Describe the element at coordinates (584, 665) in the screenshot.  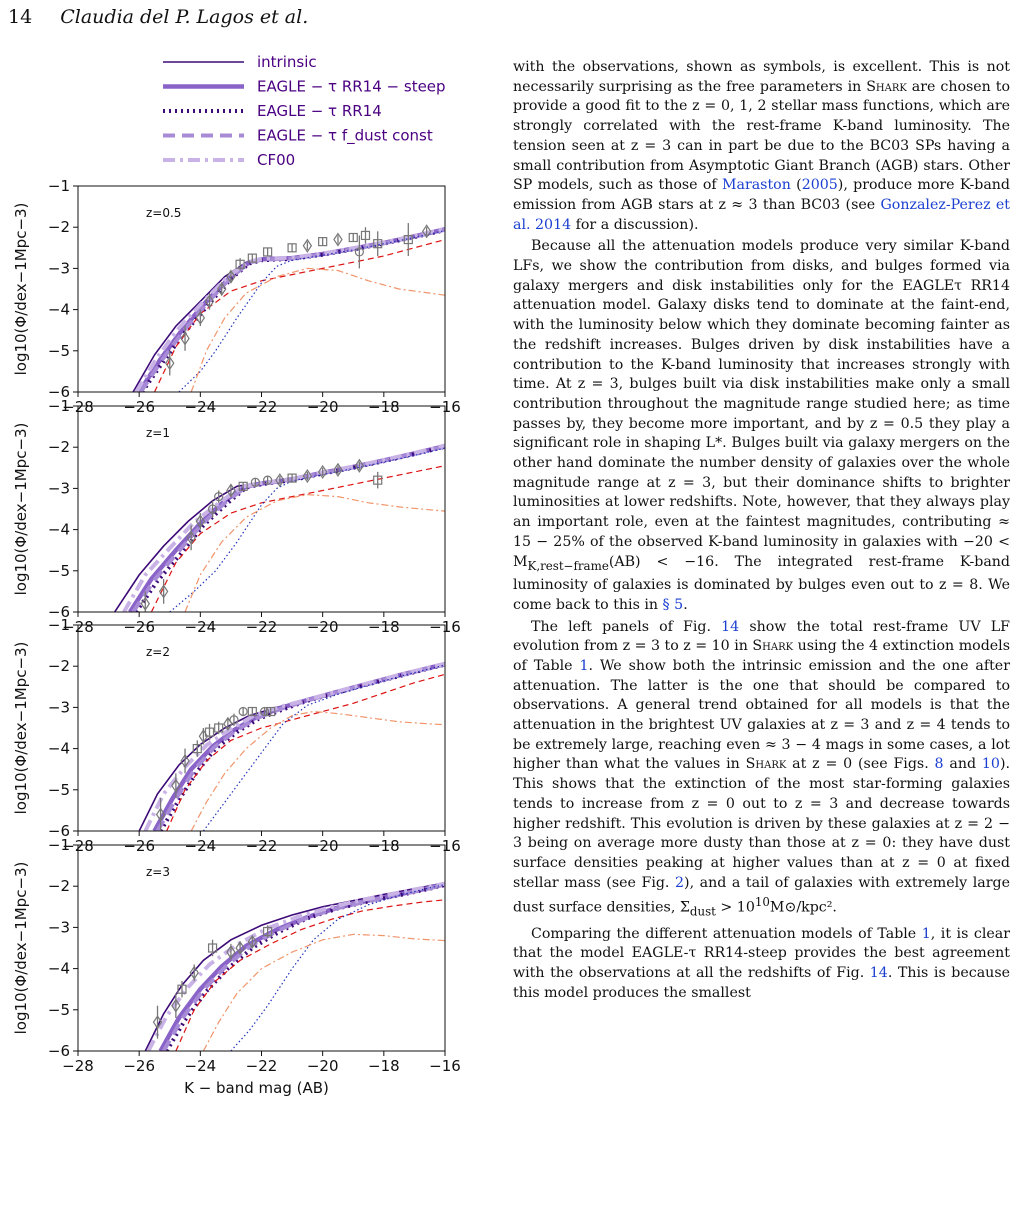
I see `ref-table-1: 1` at that location.